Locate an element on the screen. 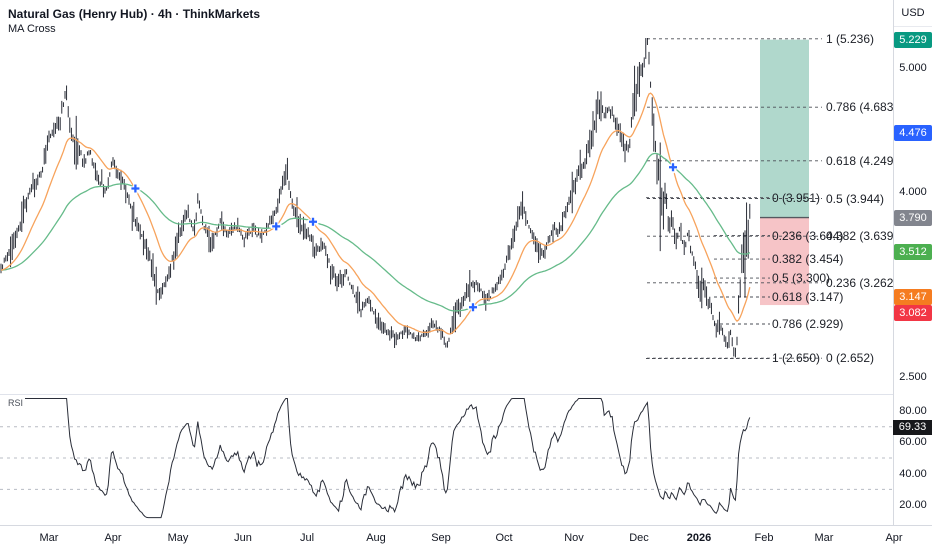  fib-level-label-outer-0: 0 (2.652) is located at coordinates (850, 358).